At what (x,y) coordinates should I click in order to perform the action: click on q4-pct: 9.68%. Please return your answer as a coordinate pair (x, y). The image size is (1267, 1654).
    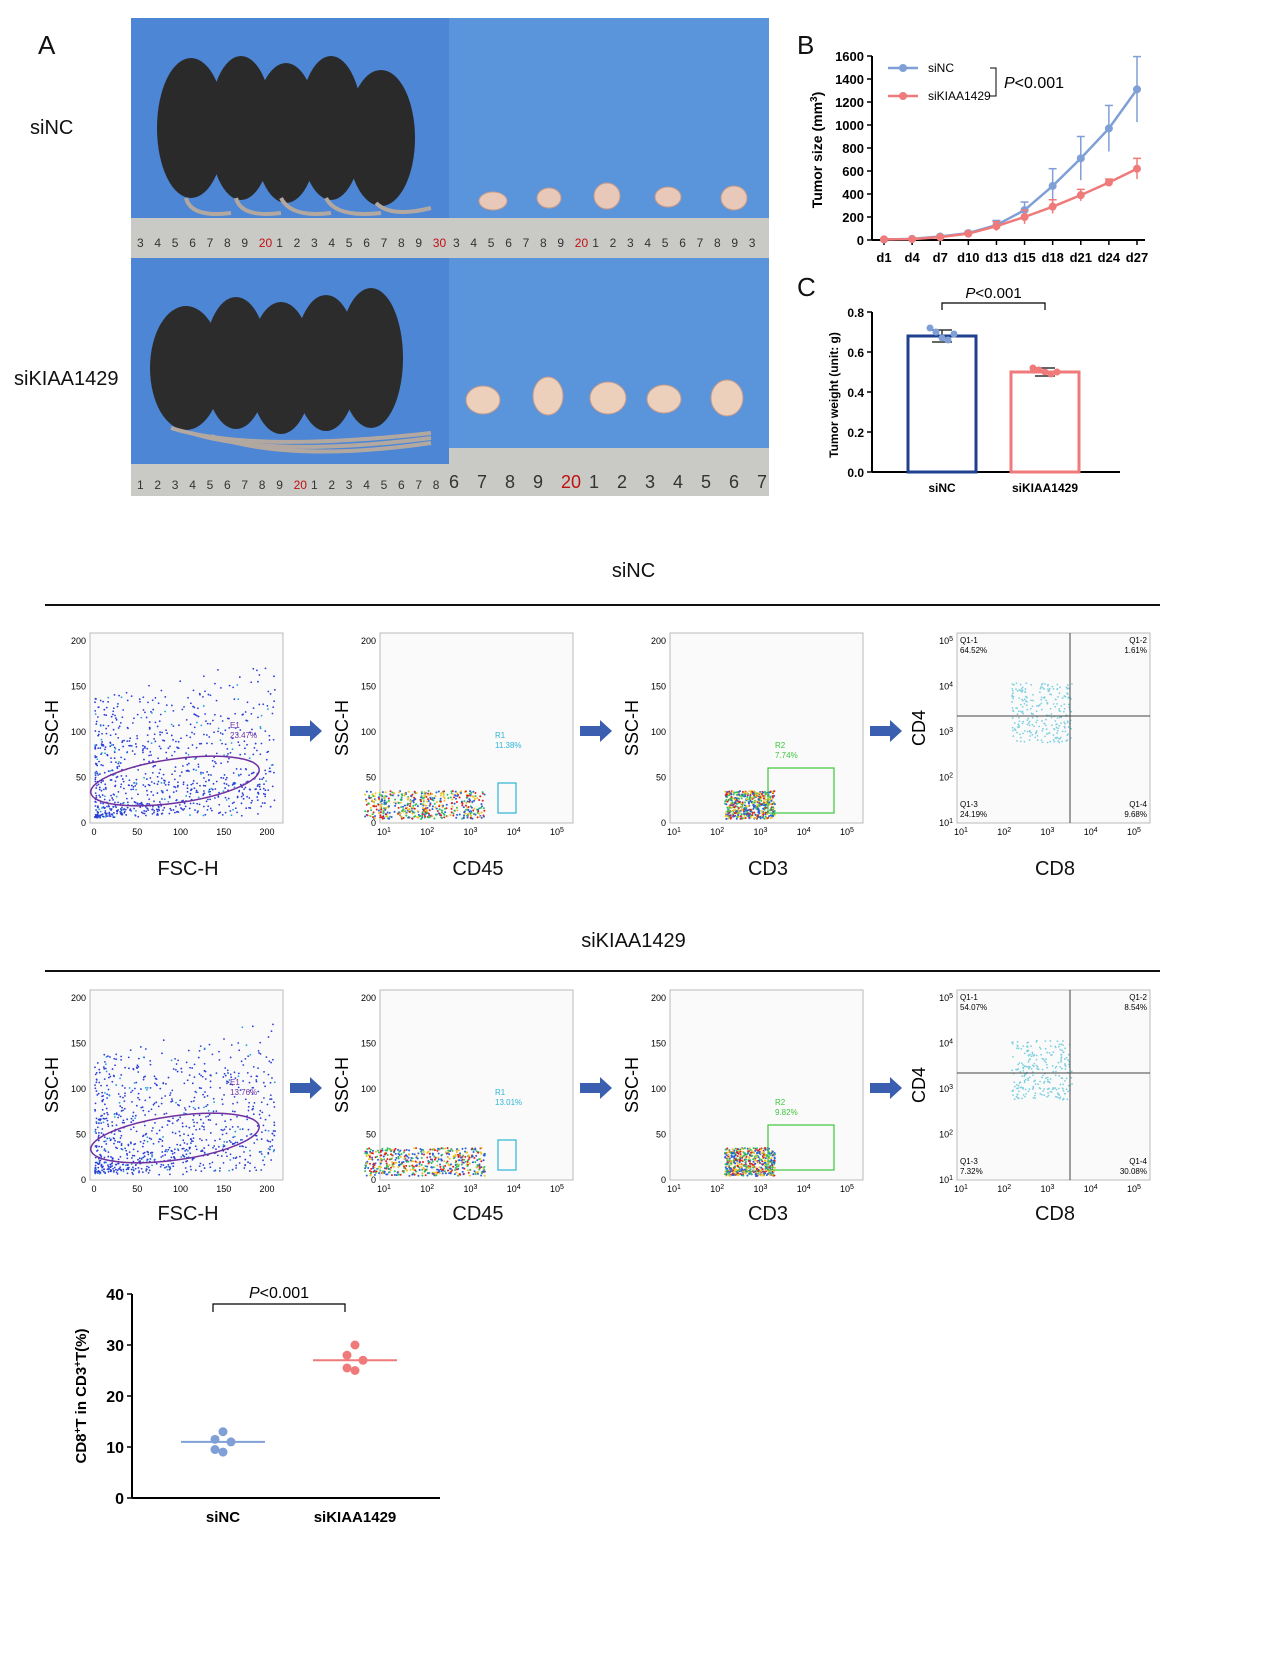
    Looking at the image, I should click on (1135, 814).